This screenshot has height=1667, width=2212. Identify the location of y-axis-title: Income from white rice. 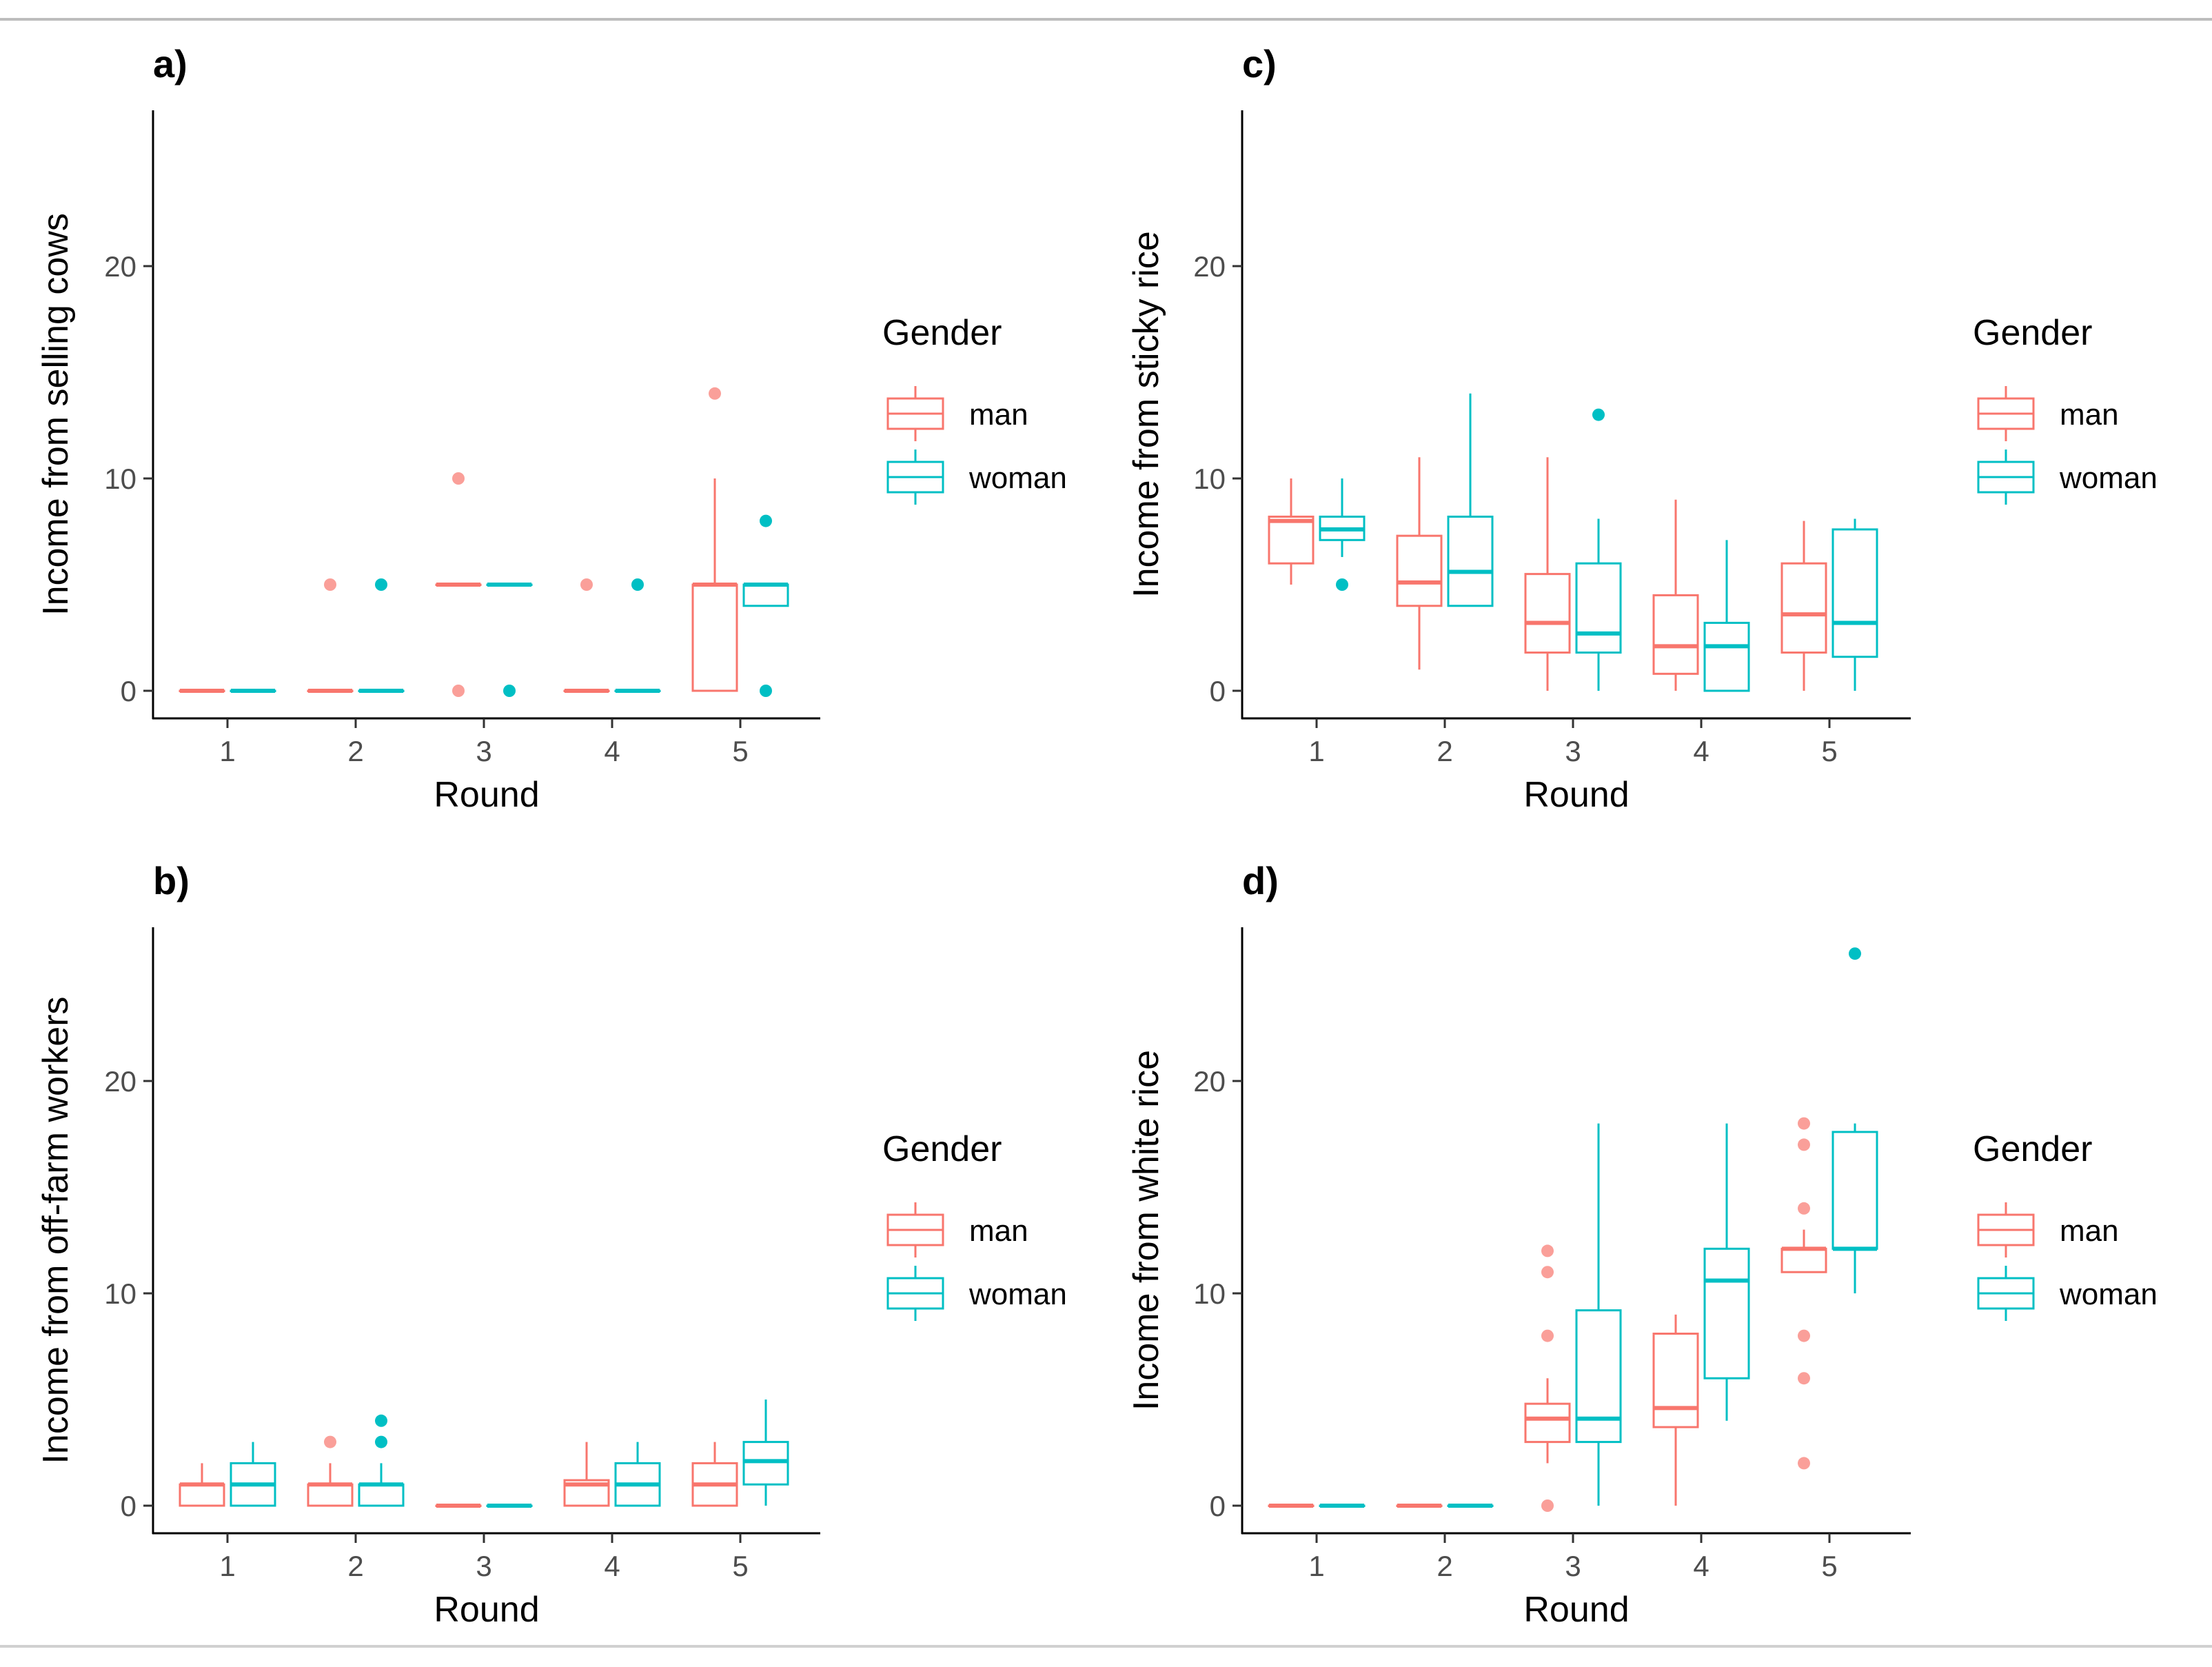
(1146, 1230).